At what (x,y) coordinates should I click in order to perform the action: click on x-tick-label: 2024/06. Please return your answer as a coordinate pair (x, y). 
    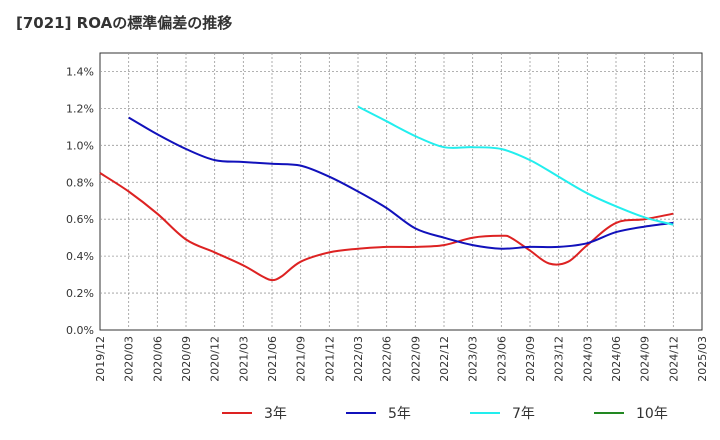
    Looking at the image, I should click on (616, 359).